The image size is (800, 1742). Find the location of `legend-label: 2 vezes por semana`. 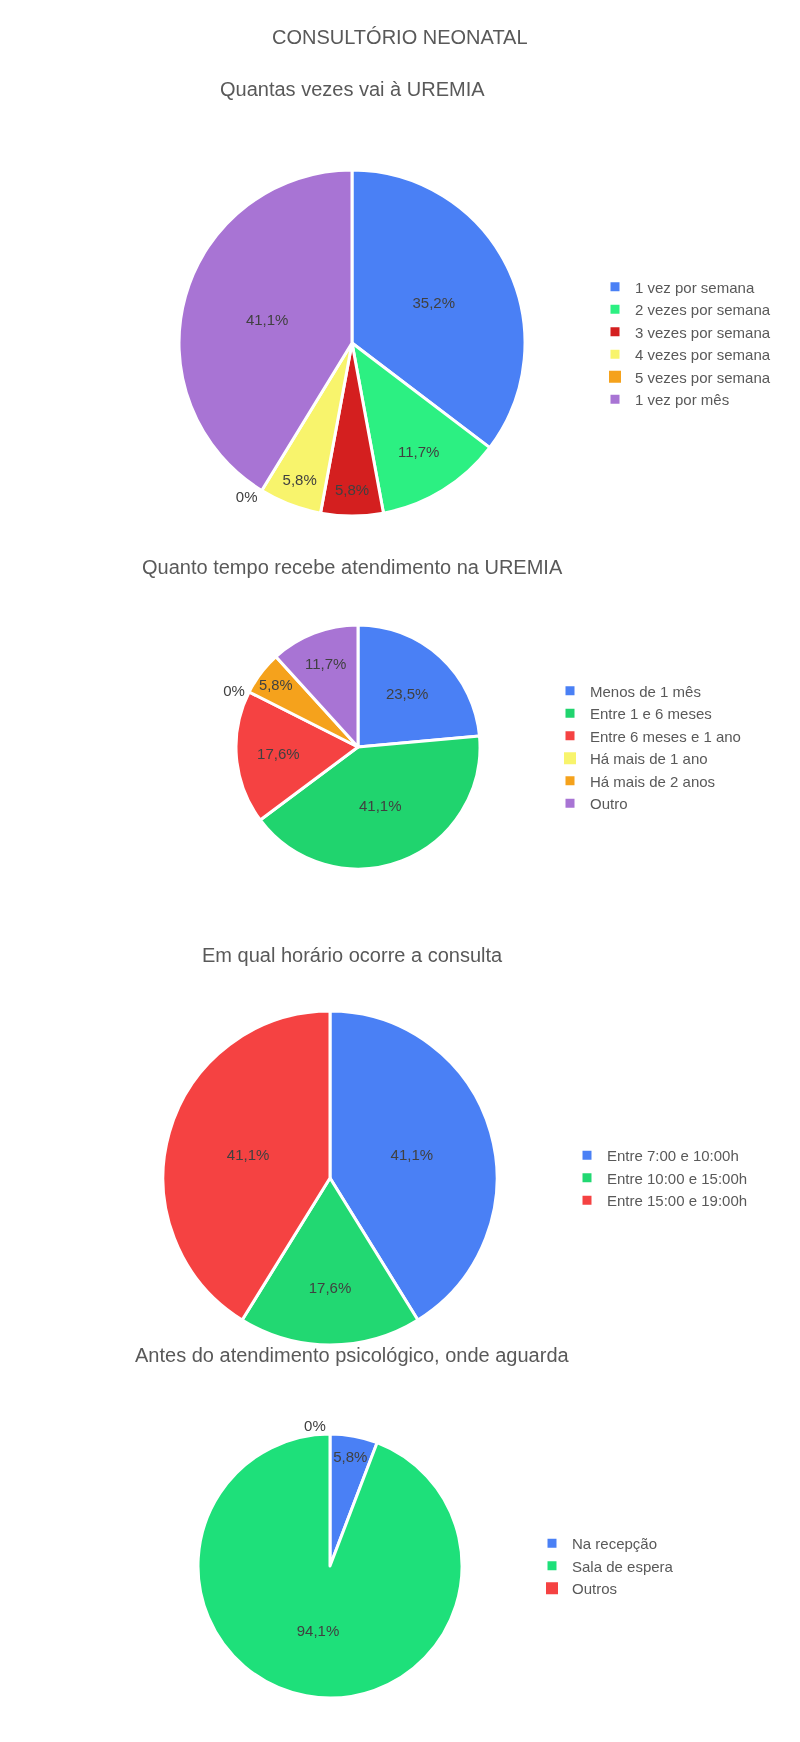

legend-label: 2 vezes por semana is located at coordinates (703, 310).